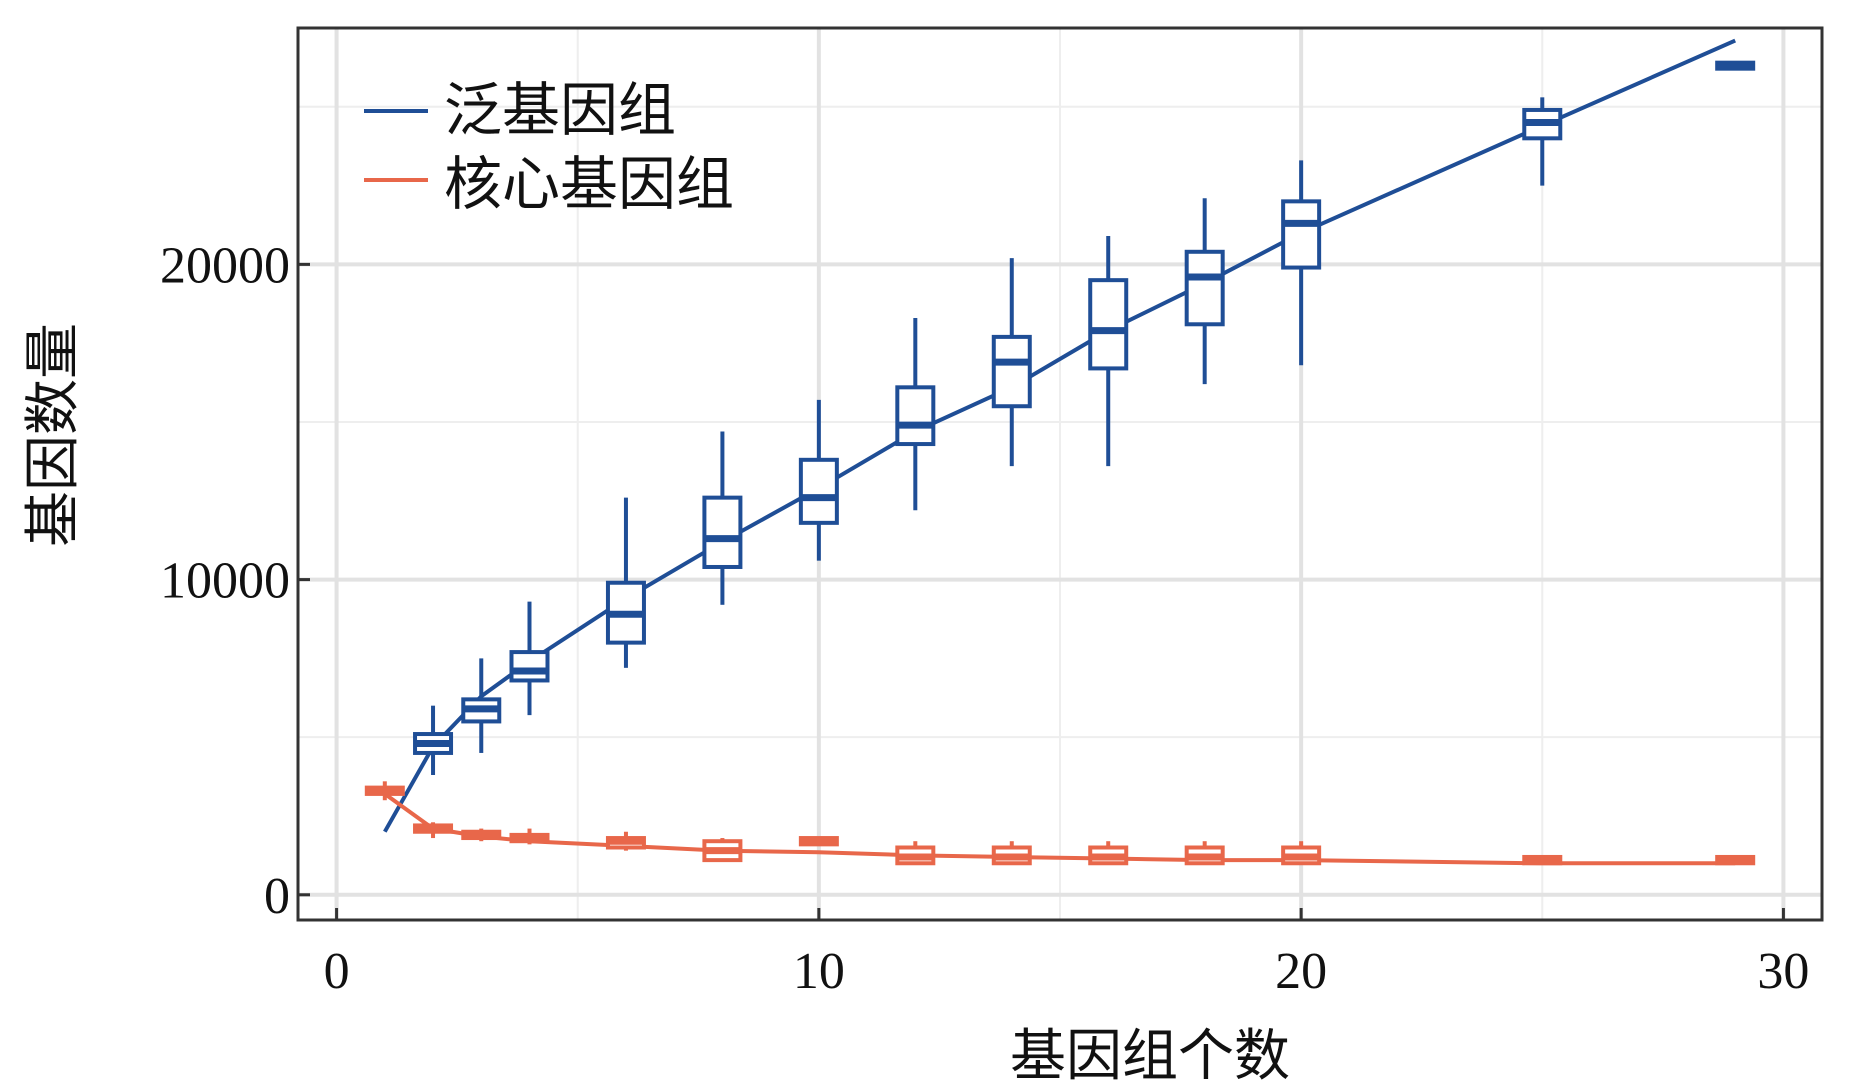  Describe the element at coordinates (337, 971) in the screenshot. I see `x-tick-label: 0` at that location.